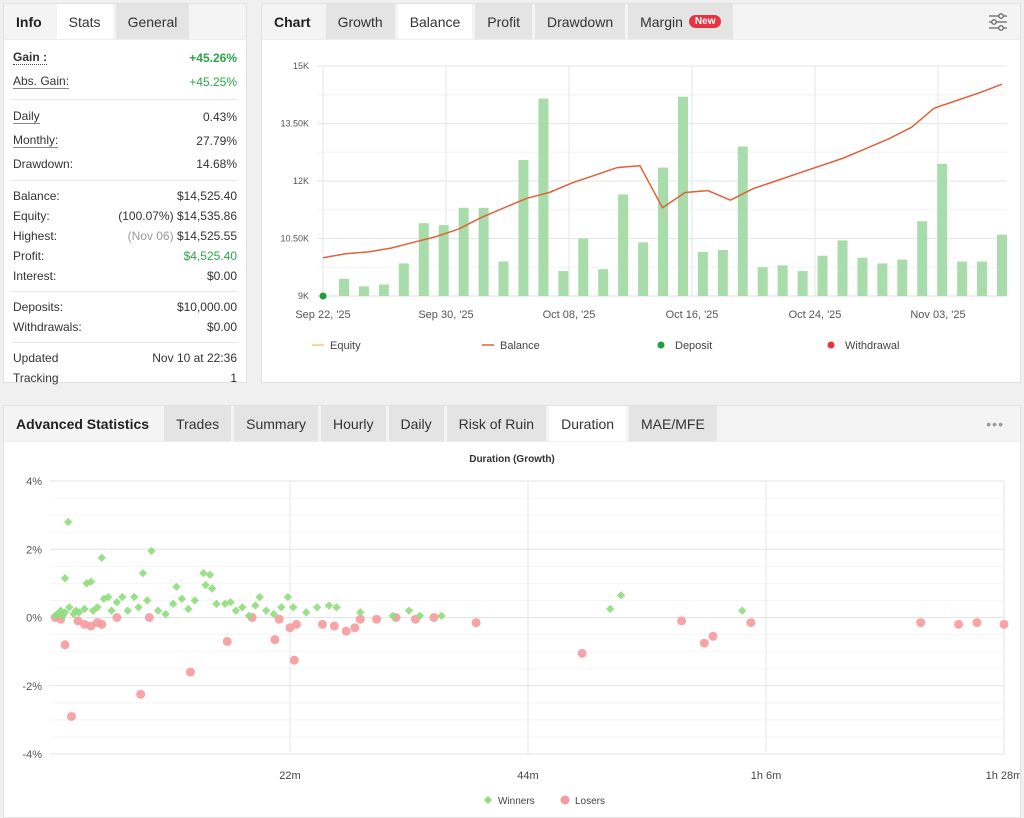 This screenshot has width=1024, height=818. I want to click on tab-growth: Growth, so click(360, 21).